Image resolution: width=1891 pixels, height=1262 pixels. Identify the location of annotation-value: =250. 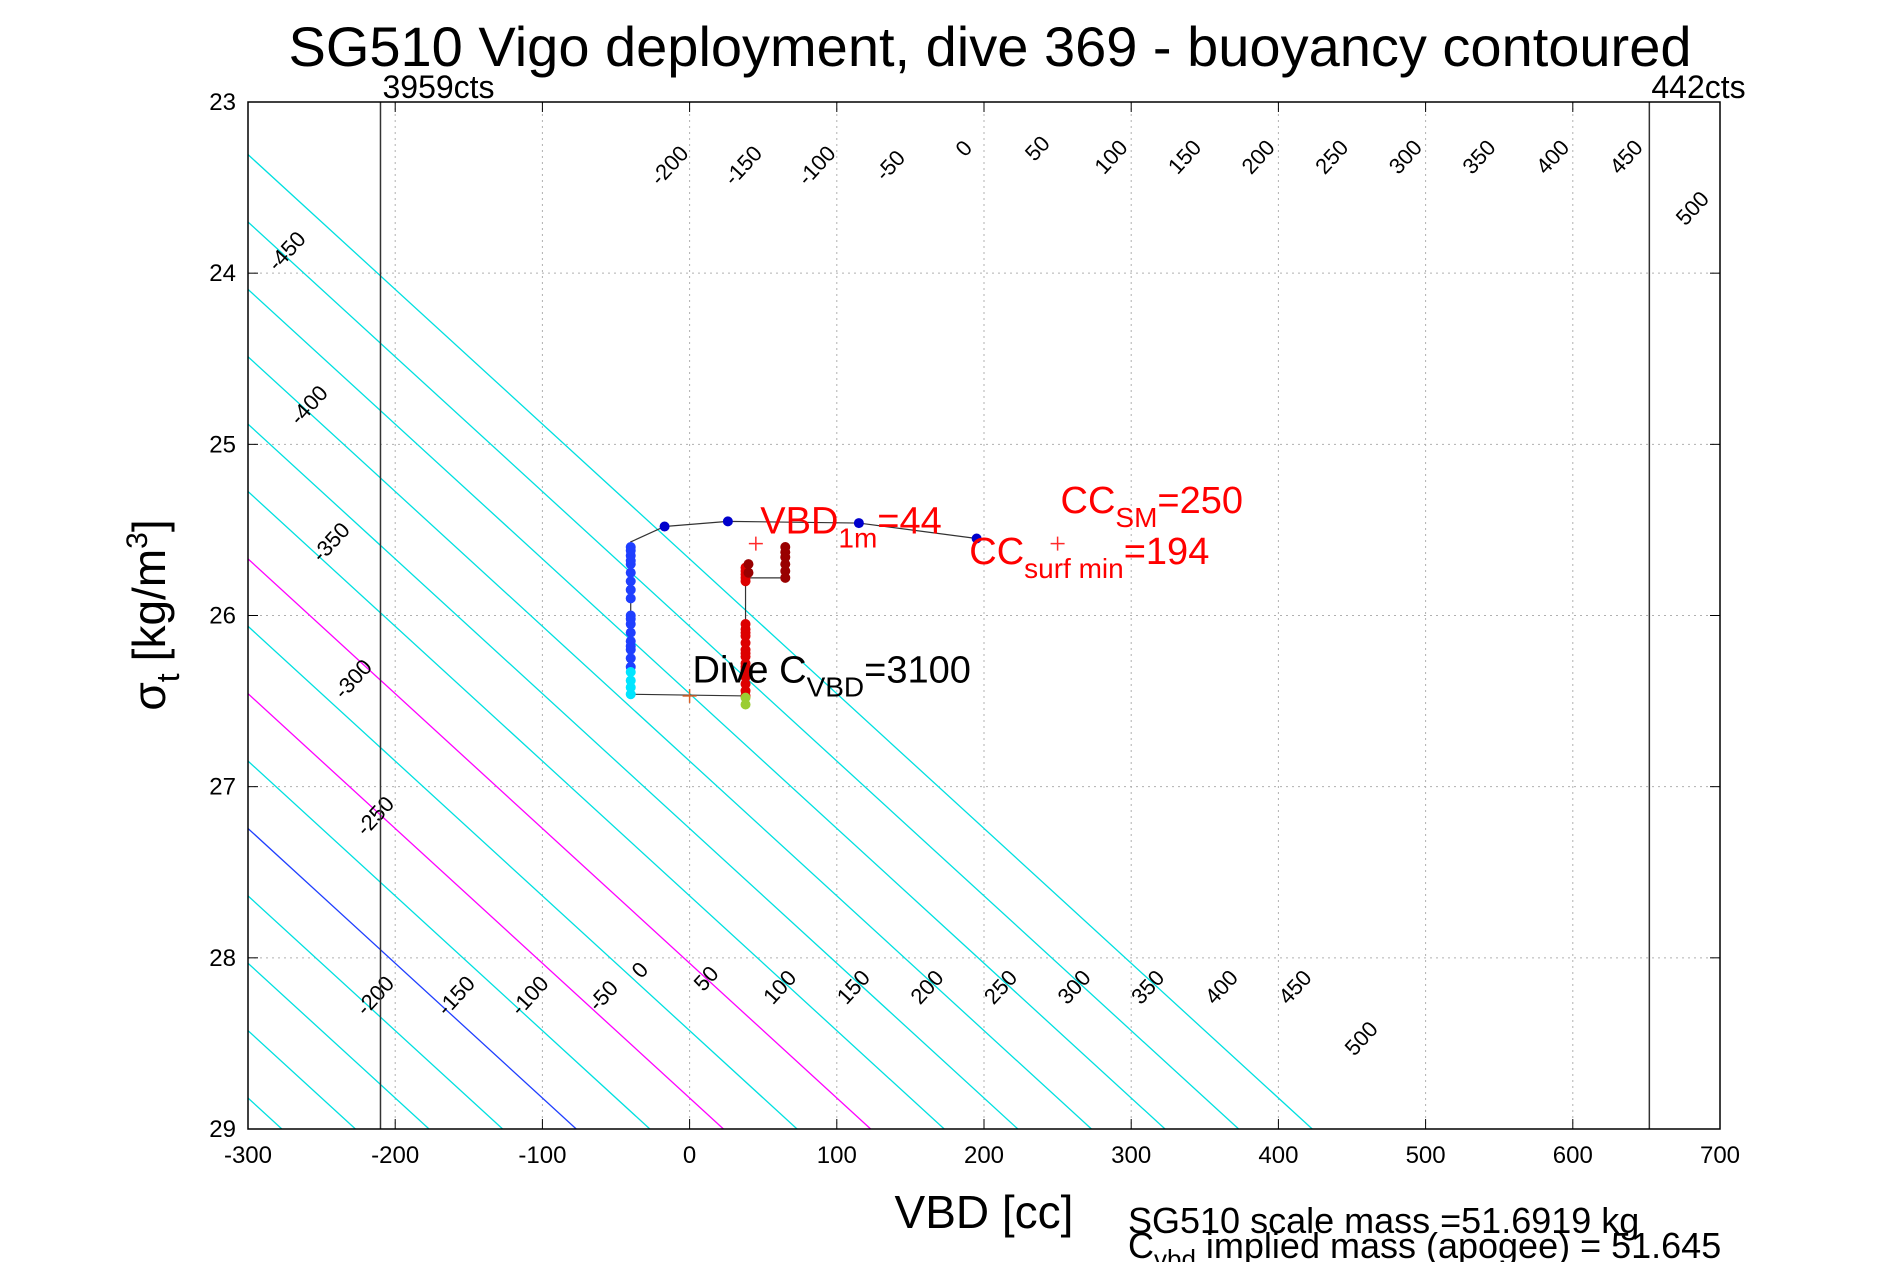
(1200, 501).